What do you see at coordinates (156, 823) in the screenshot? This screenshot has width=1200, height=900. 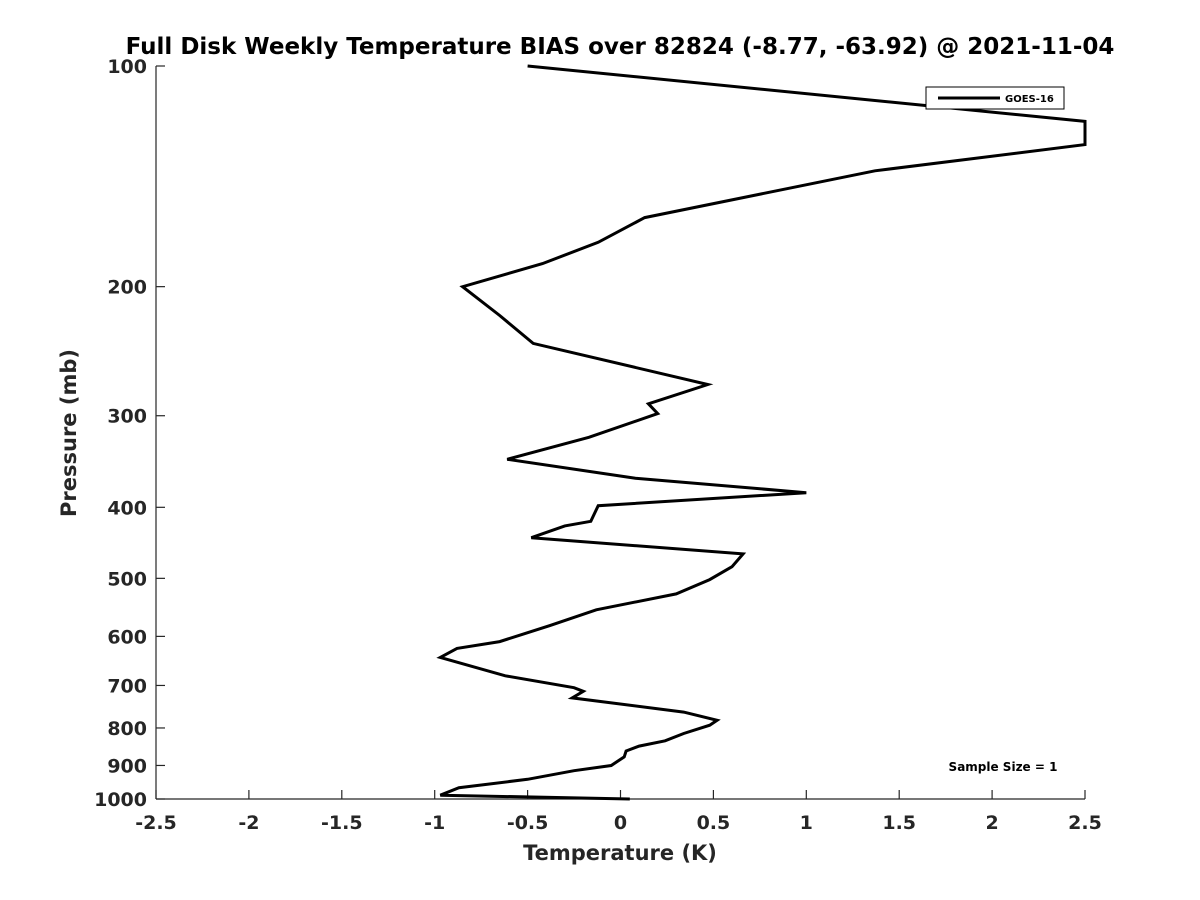 I see `x-tick-label: -2.5` at bounding box center [156, 823].